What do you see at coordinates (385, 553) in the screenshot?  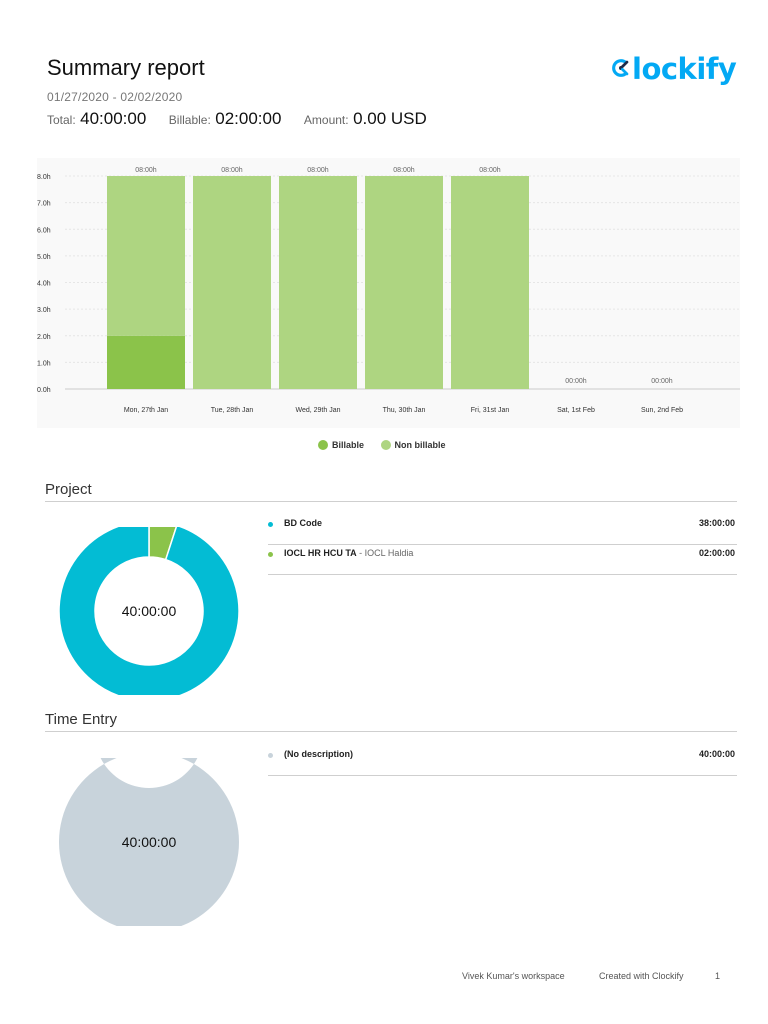 I see `project-client: - IOCL Haldia` at bounding box center [385, 553].